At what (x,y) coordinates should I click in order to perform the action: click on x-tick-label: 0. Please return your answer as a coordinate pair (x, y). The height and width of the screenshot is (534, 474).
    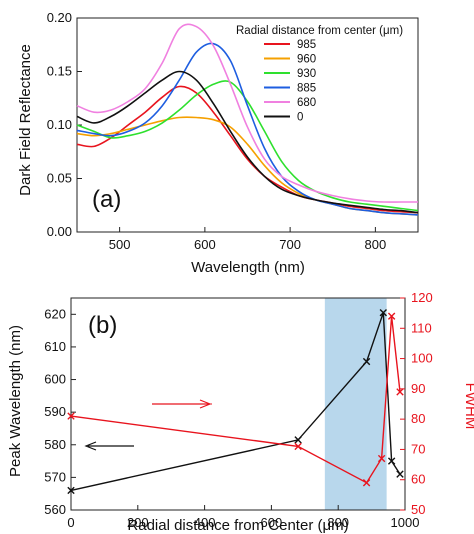
    Looking at the image, I should click on (70, 522).